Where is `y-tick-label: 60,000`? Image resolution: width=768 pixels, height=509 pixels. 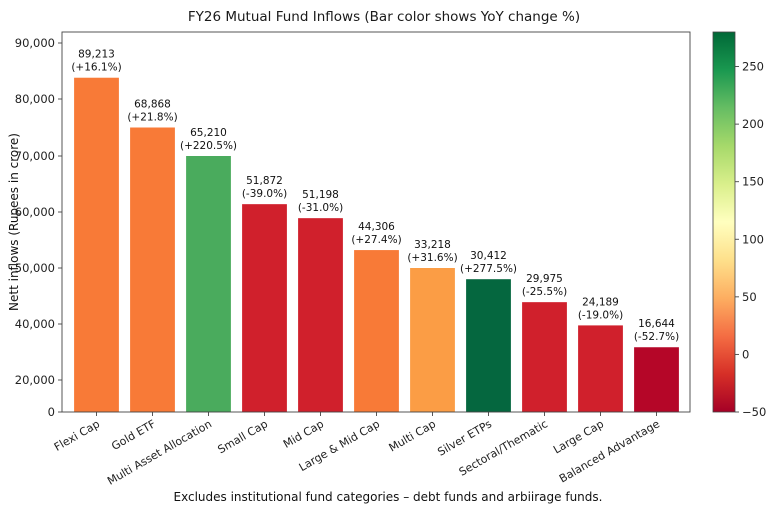 y-tick-label: 60,000 is located at coordinates (35, 212).